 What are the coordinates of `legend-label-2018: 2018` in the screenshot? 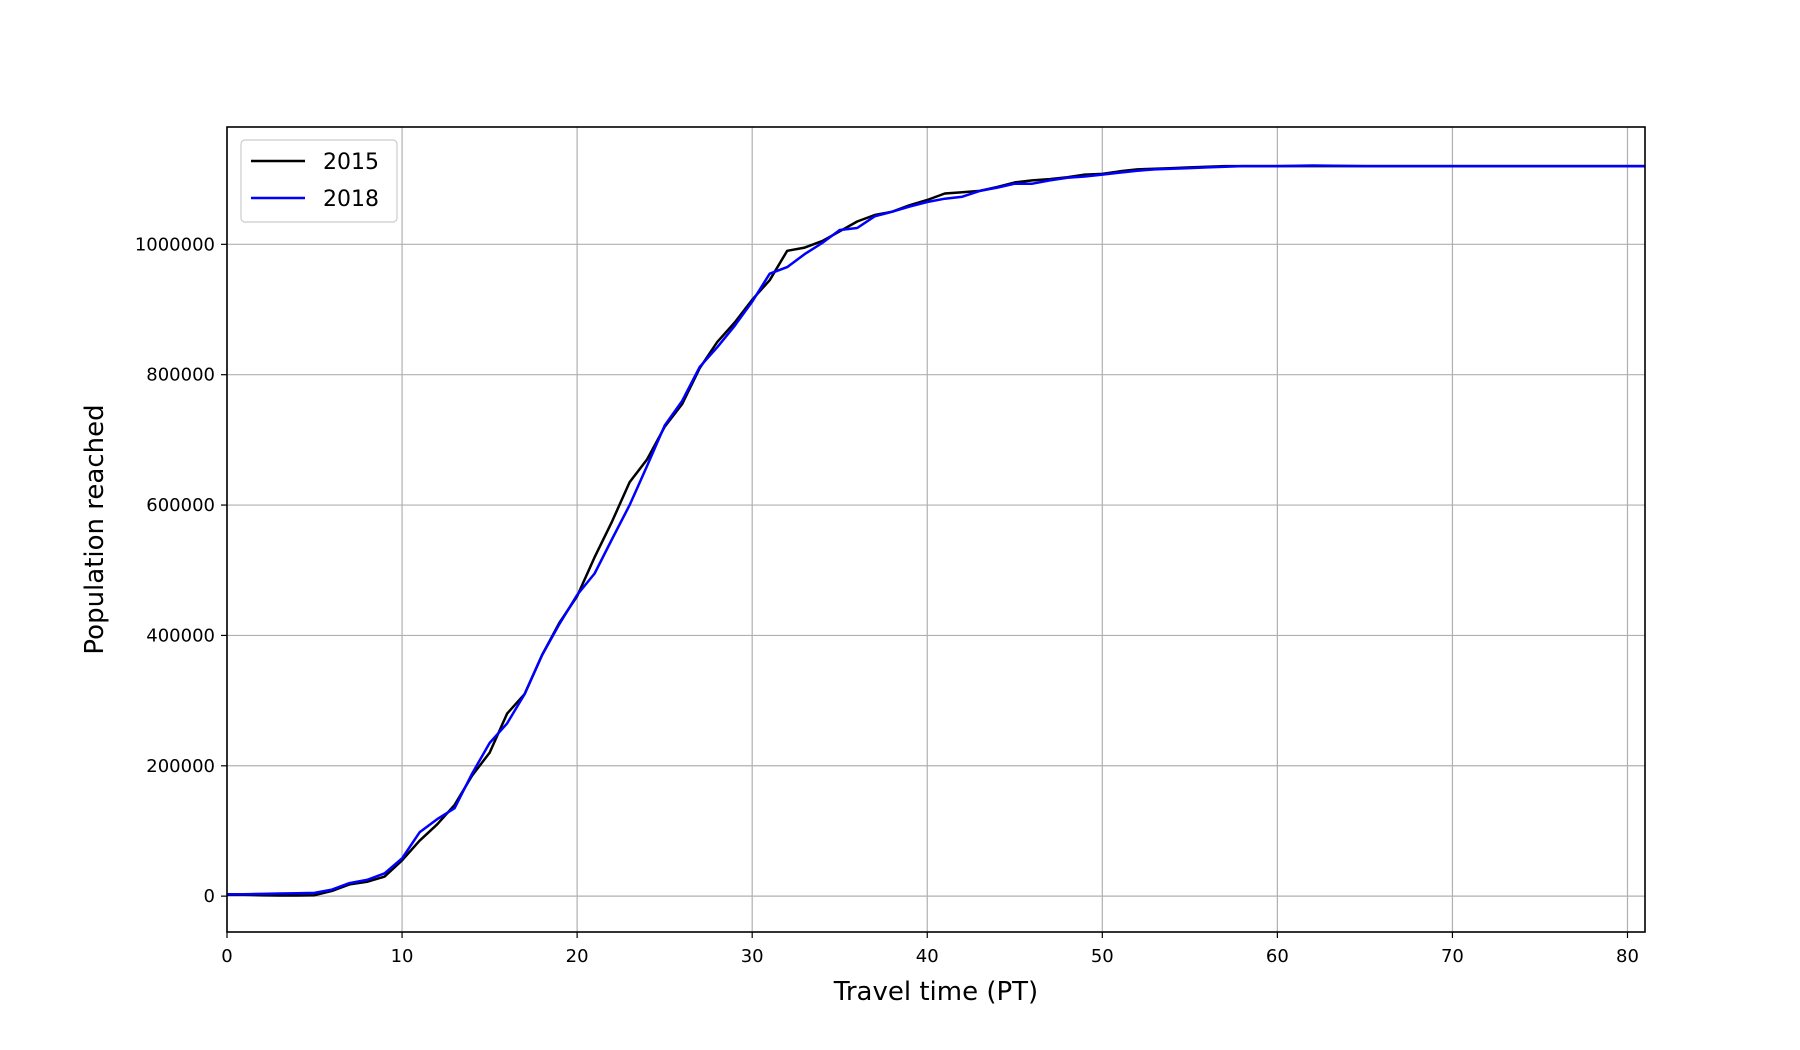 It's located at (351, 199).